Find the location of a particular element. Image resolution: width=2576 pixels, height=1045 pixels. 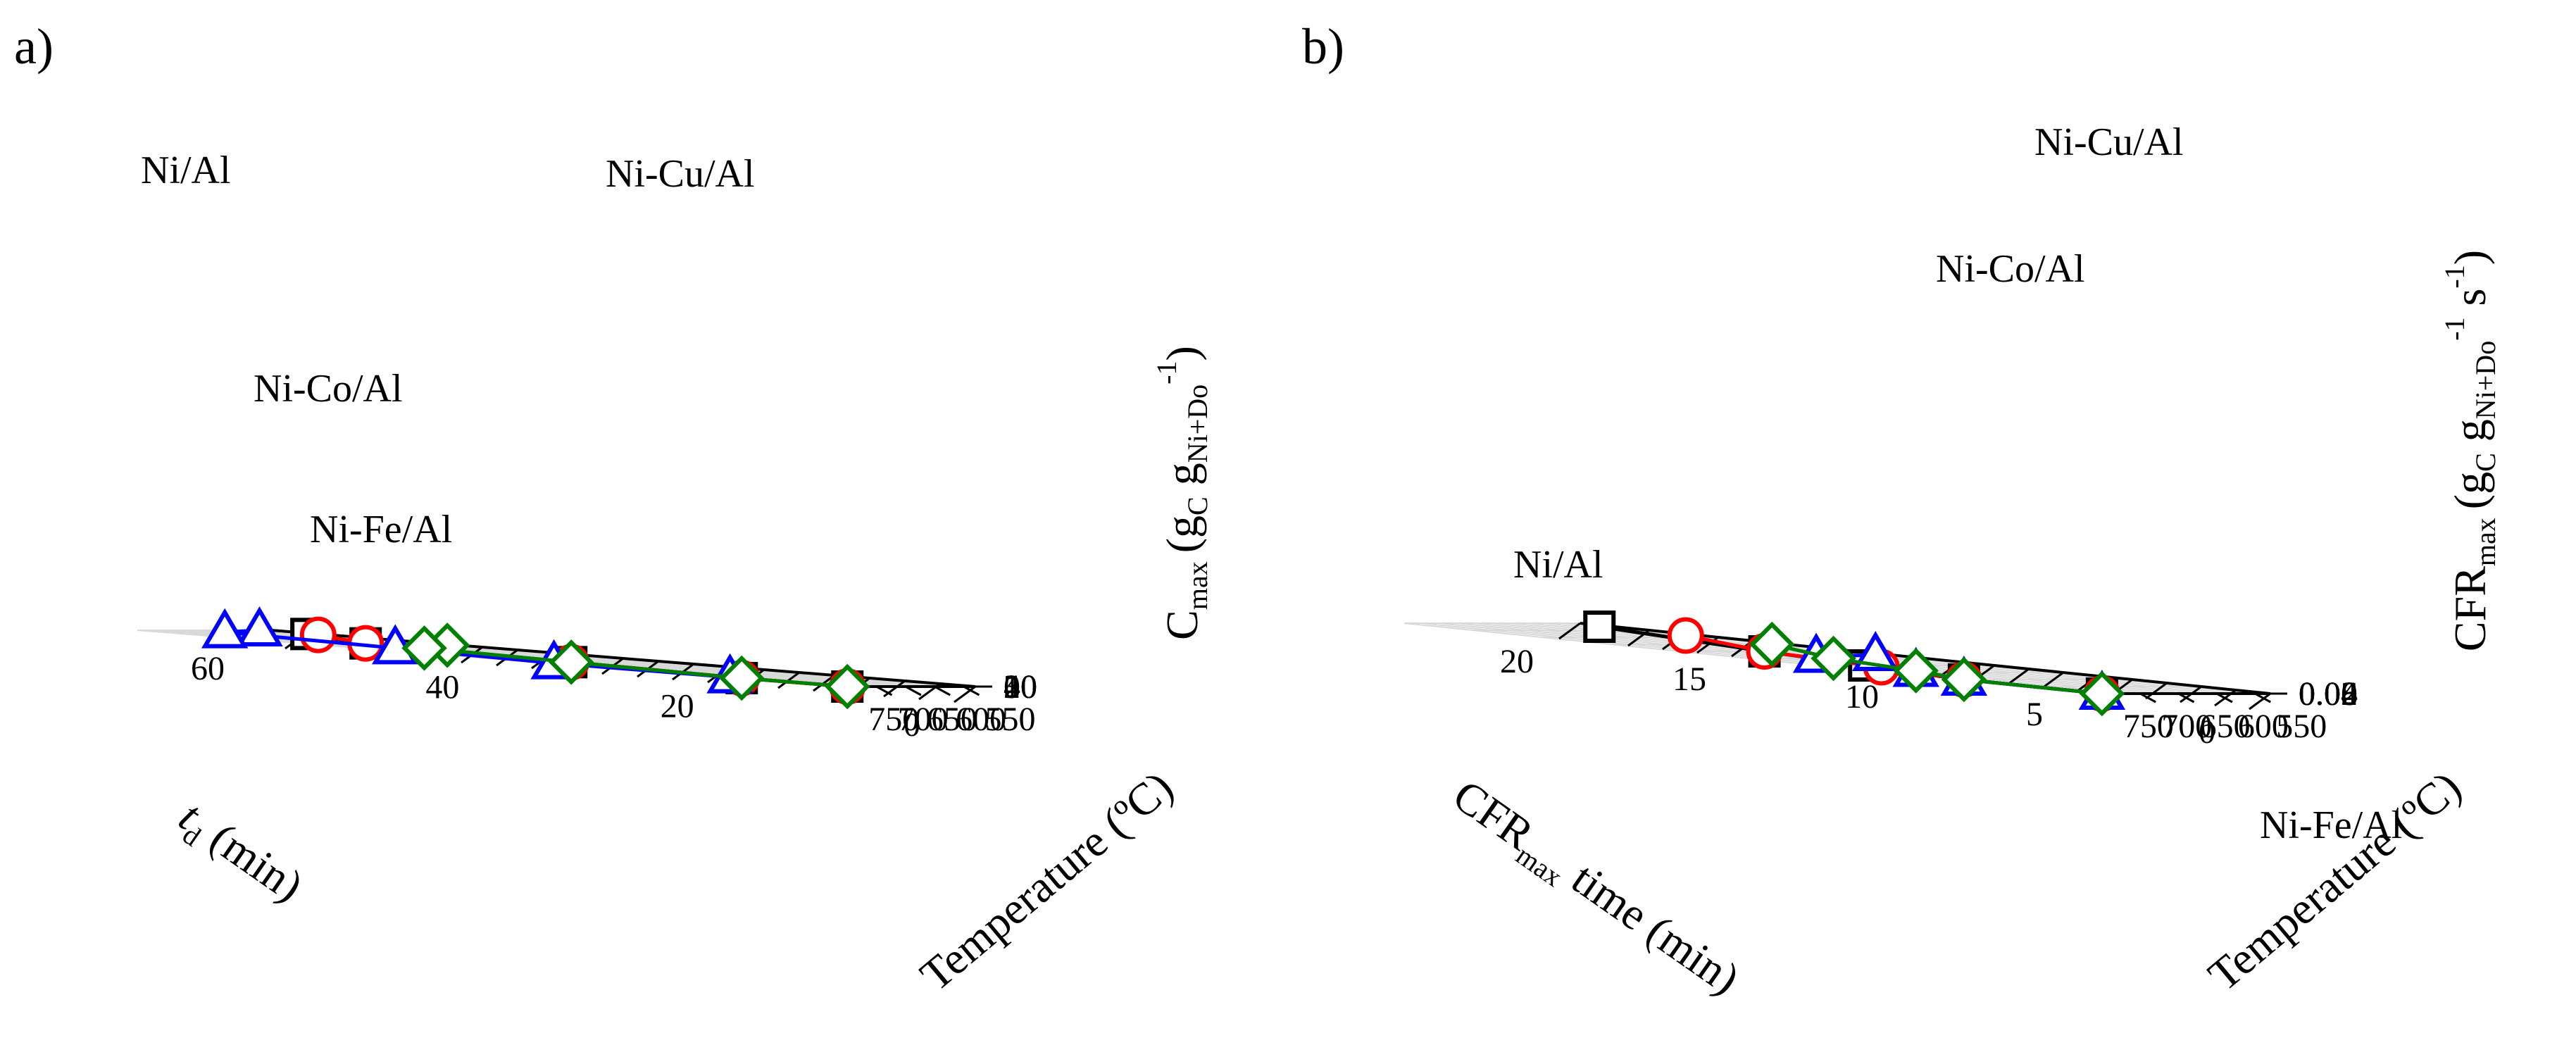

z-tick-label: 0.06 is located at coordinates (2328, 694).